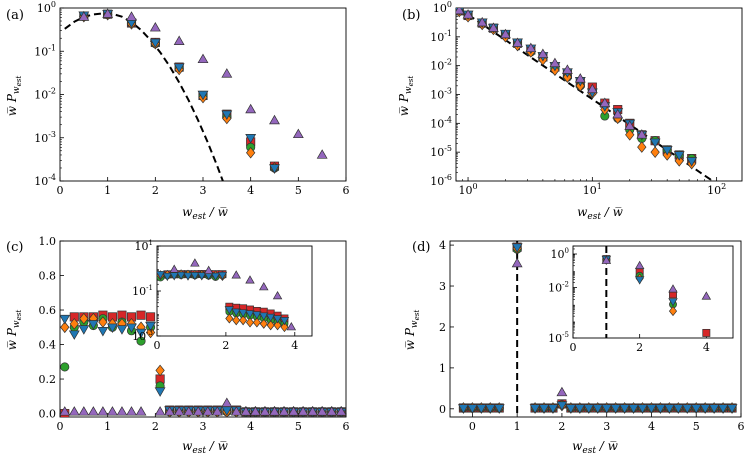 This screenshot has width=747, height=462. Describe the element at coordinates (558, 288) in the screenshot. I see `inset-y-tick-label: 10⁻²` at that location.